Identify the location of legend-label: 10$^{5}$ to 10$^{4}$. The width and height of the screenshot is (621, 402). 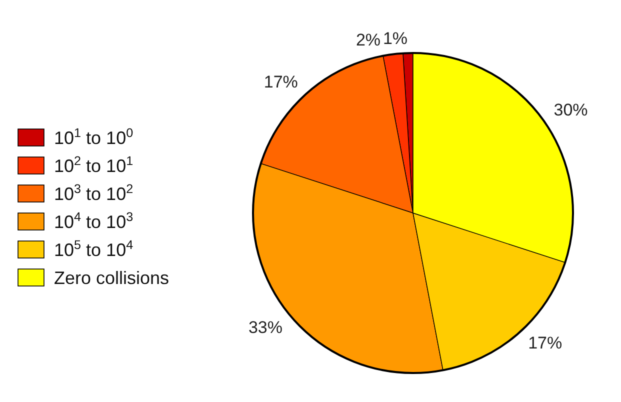
(94, 249).